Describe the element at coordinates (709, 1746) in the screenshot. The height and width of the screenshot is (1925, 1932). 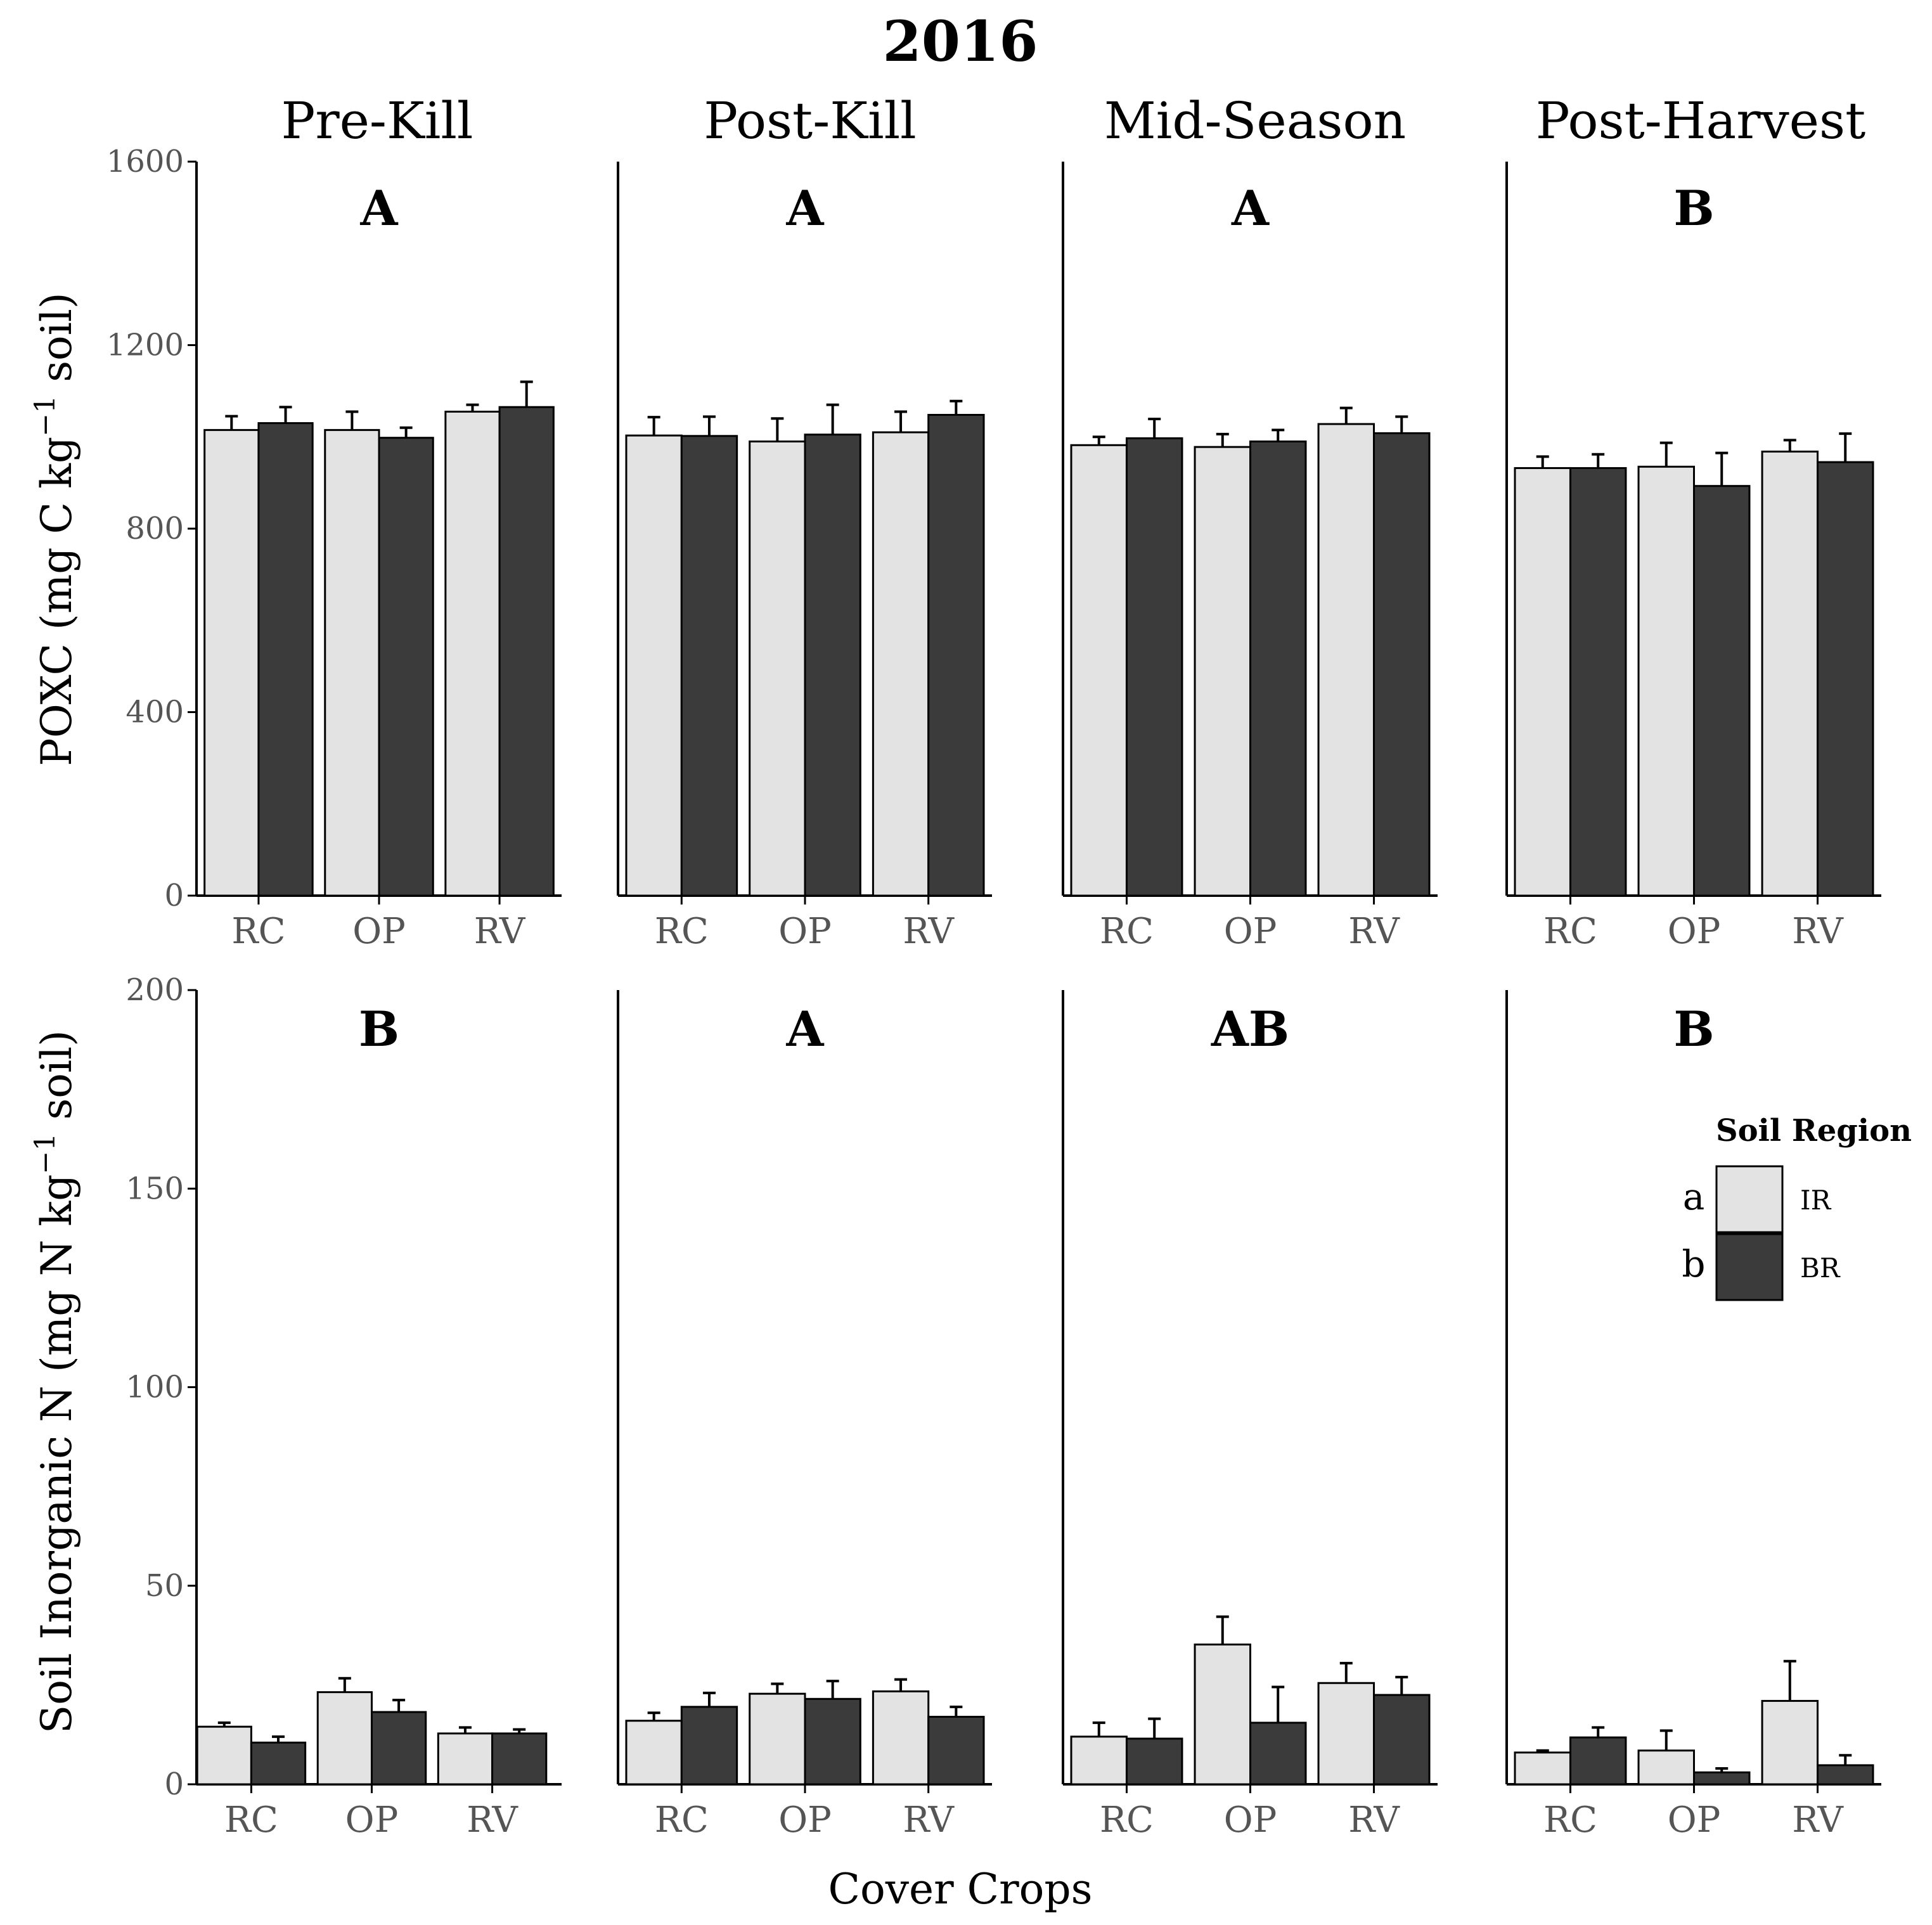
I see `bar-inorganic-n-post-kill-rc-br` at that location.